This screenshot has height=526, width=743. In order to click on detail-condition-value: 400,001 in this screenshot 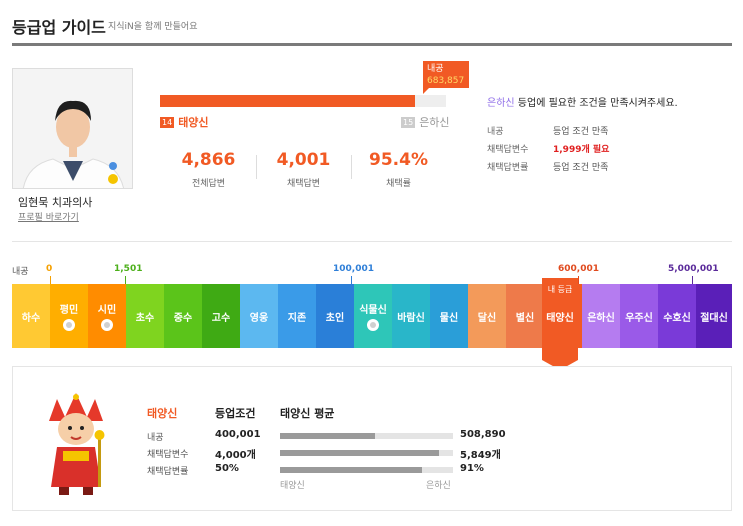, I will do `click(238, 434)`.